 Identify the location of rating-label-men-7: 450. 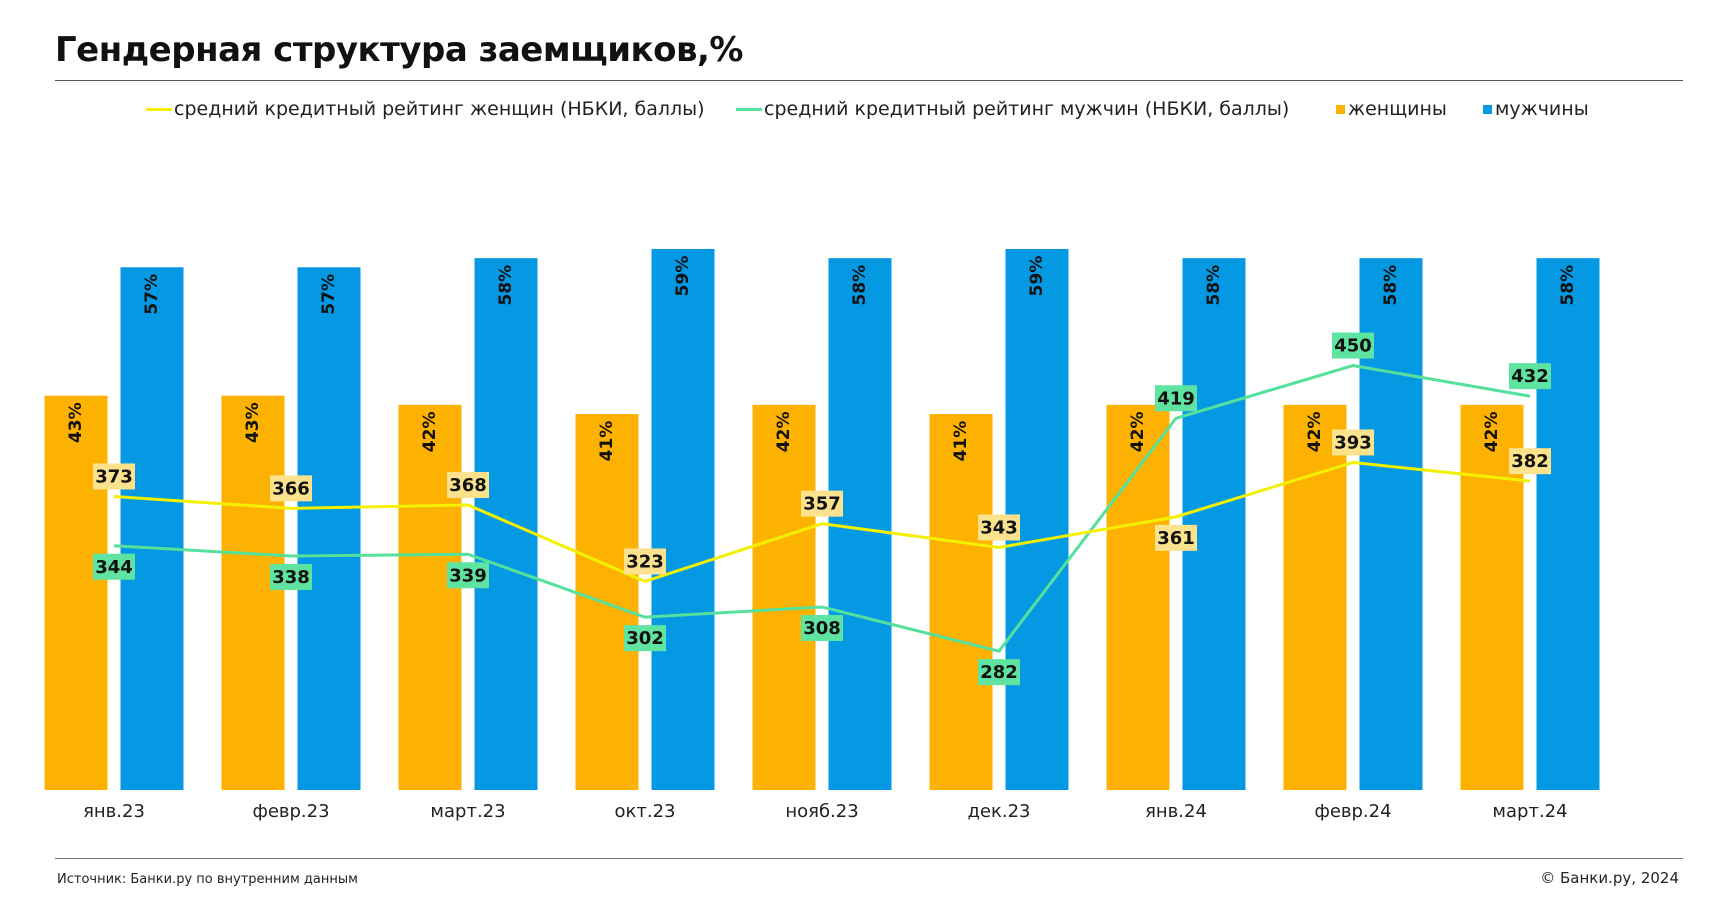
(1353, 346).